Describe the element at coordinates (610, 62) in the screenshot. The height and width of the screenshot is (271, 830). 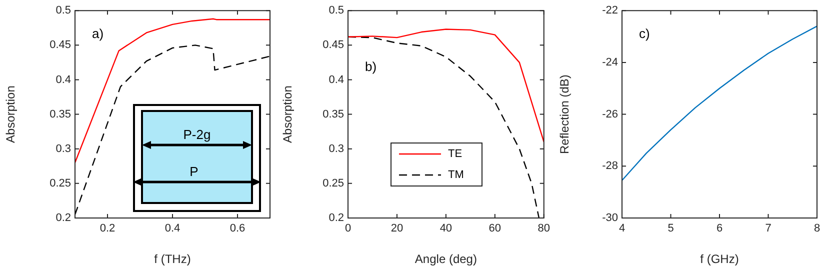
I see `y-tick-label: -24` at that location.